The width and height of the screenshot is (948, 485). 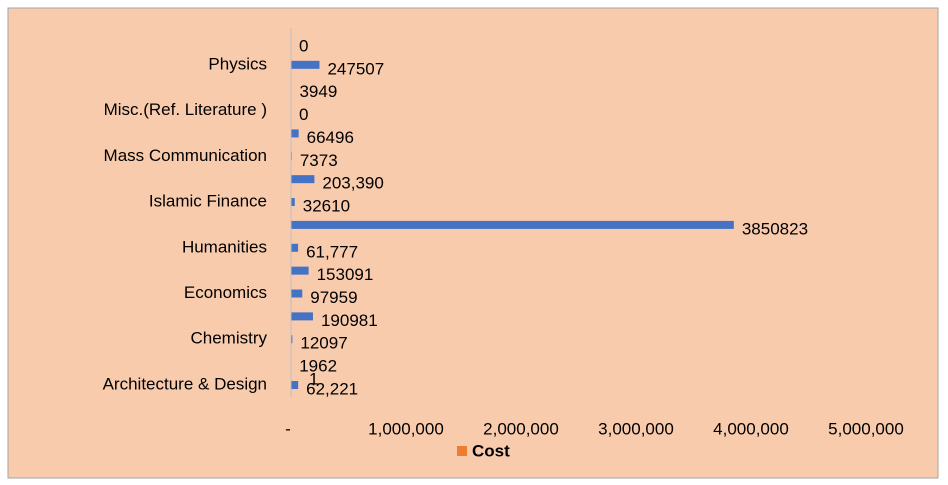 What do you see at coordinates (318, 366) in the screenshot?
I see `data-label: 1962` at bounding box center [318, 366].